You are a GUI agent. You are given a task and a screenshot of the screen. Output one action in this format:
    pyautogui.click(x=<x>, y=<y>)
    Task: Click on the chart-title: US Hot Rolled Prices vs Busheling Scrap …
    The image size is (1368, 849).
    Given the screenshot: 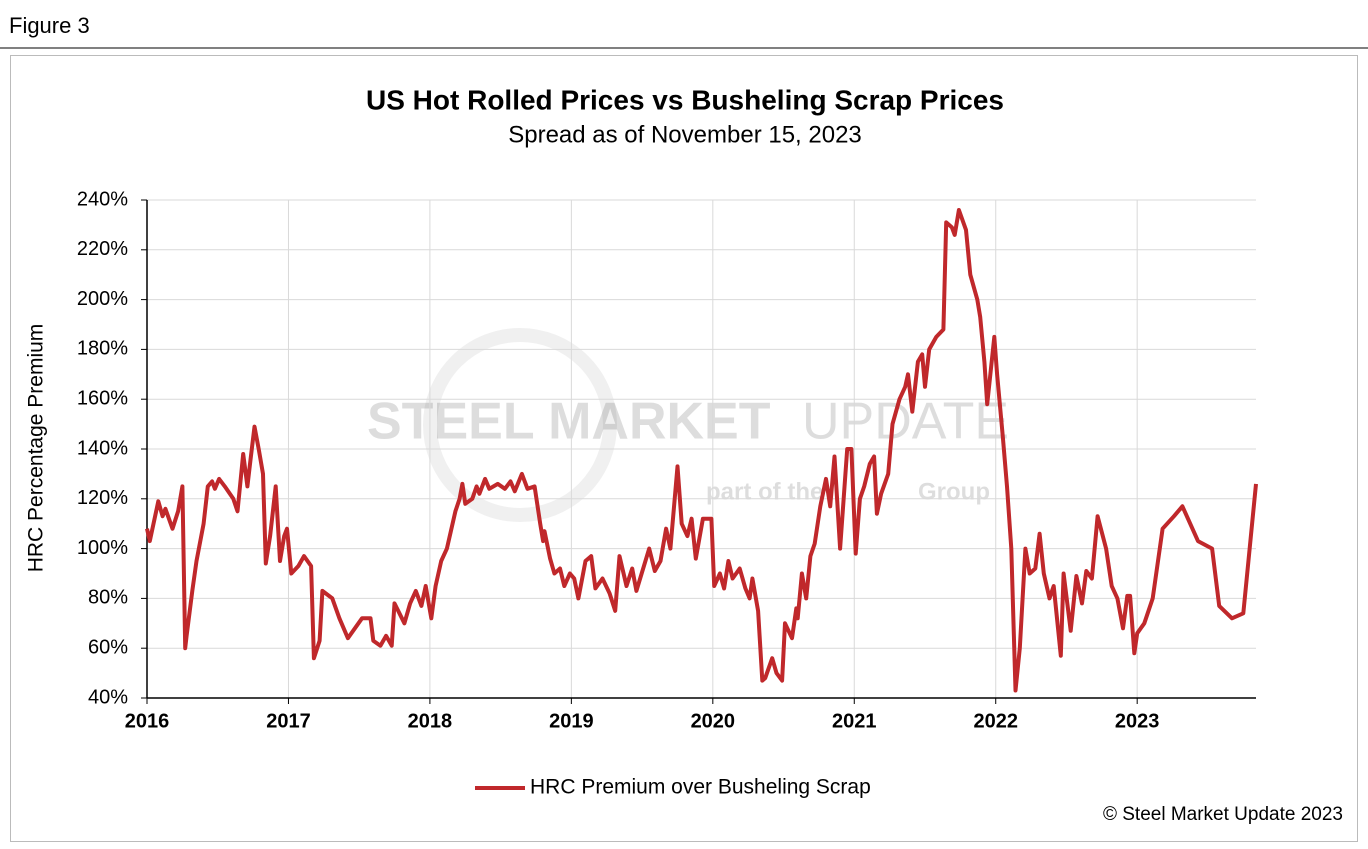 What is the action you would take?
    pyautogui.click(x=685, y=99)
    